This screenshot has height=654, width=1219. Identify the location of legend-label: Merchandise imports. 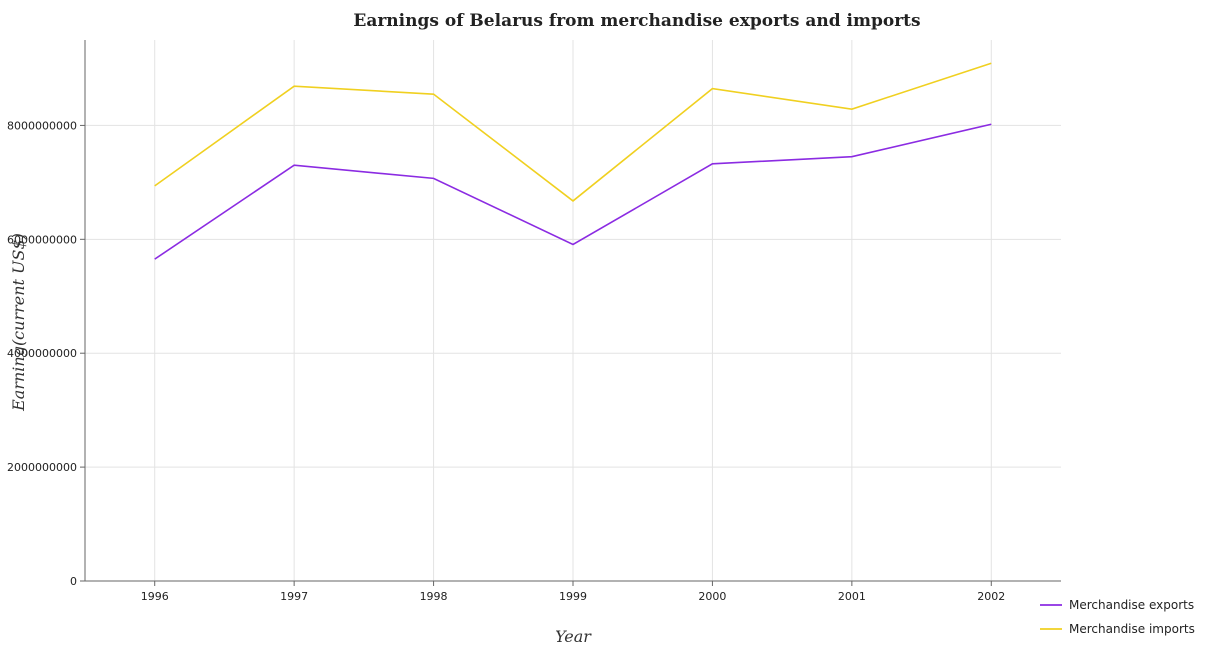
(1132, 629).